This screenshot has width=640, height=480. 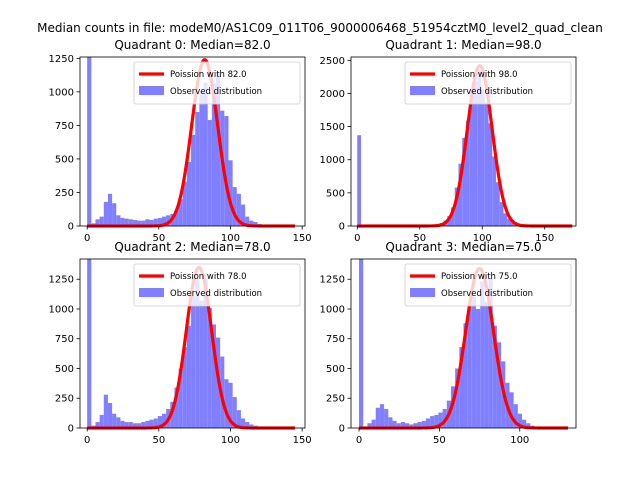 I want to click on legend-fit-label: Poission with 98.0, so click(x=479, y=75).